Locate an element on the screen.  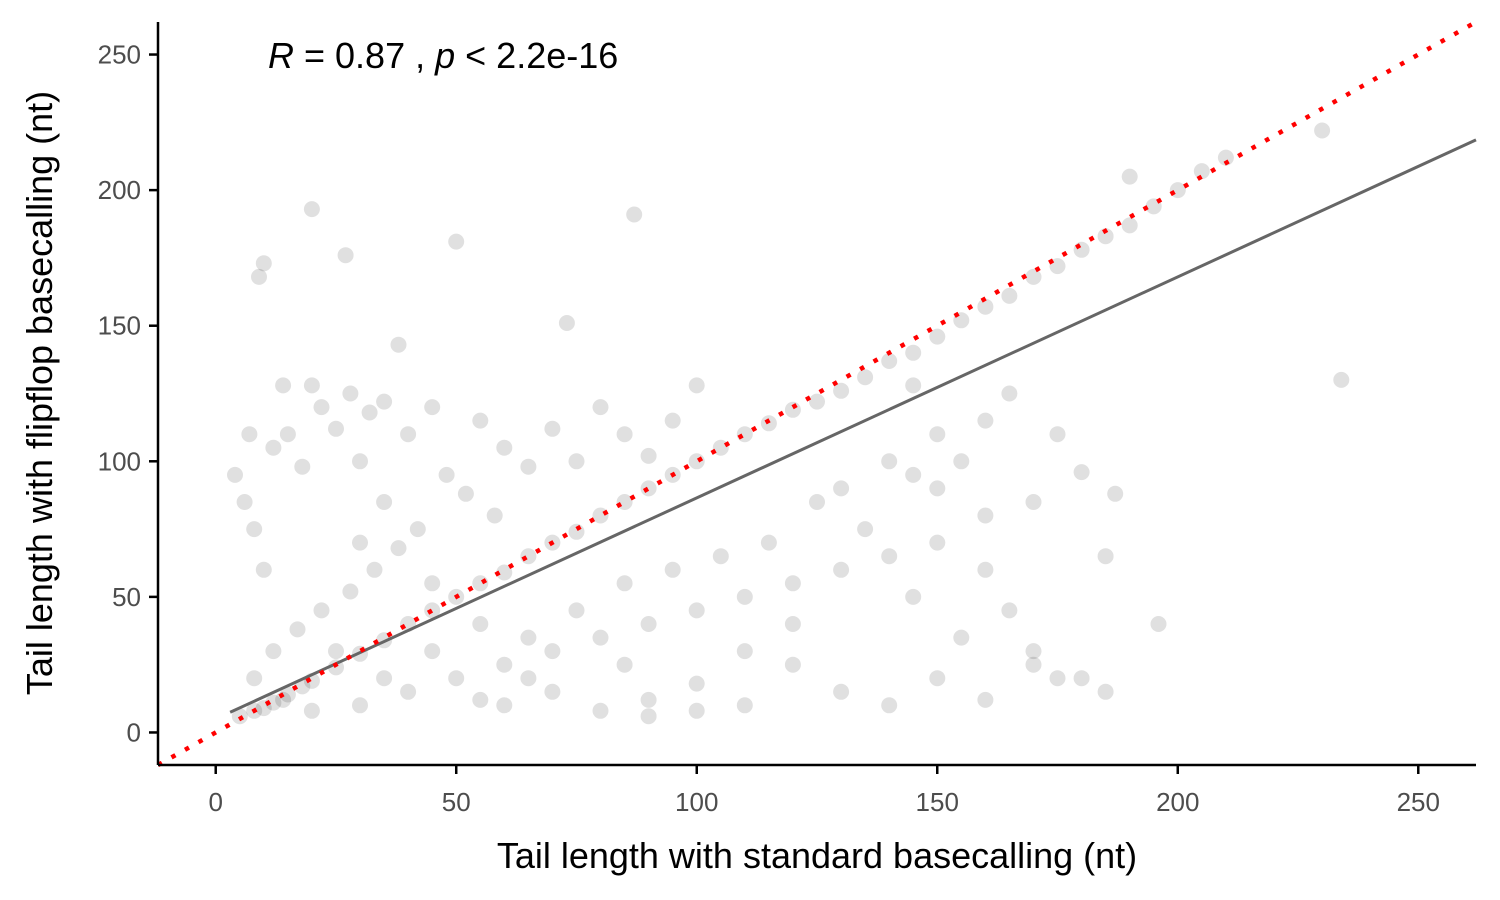
x-tick-label: 150 is located at coordinates (937, 802).